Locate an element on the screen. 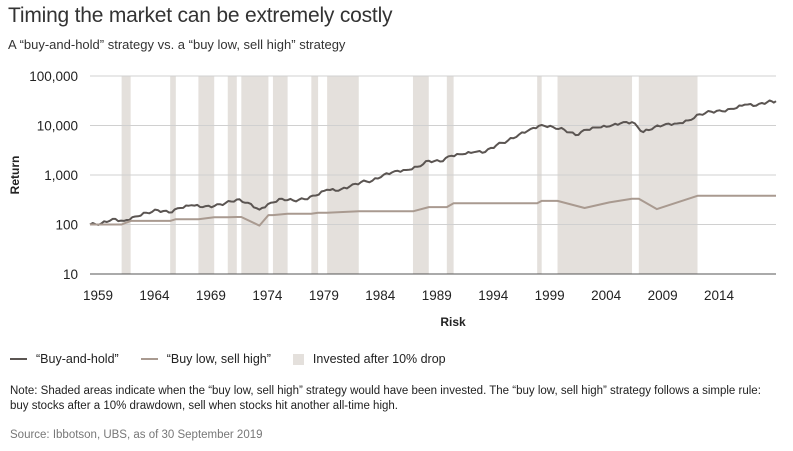 Image resolution: width=793 pixels, height=451 pixels. legend-swatch-invested is located at coordinates (298, 359).